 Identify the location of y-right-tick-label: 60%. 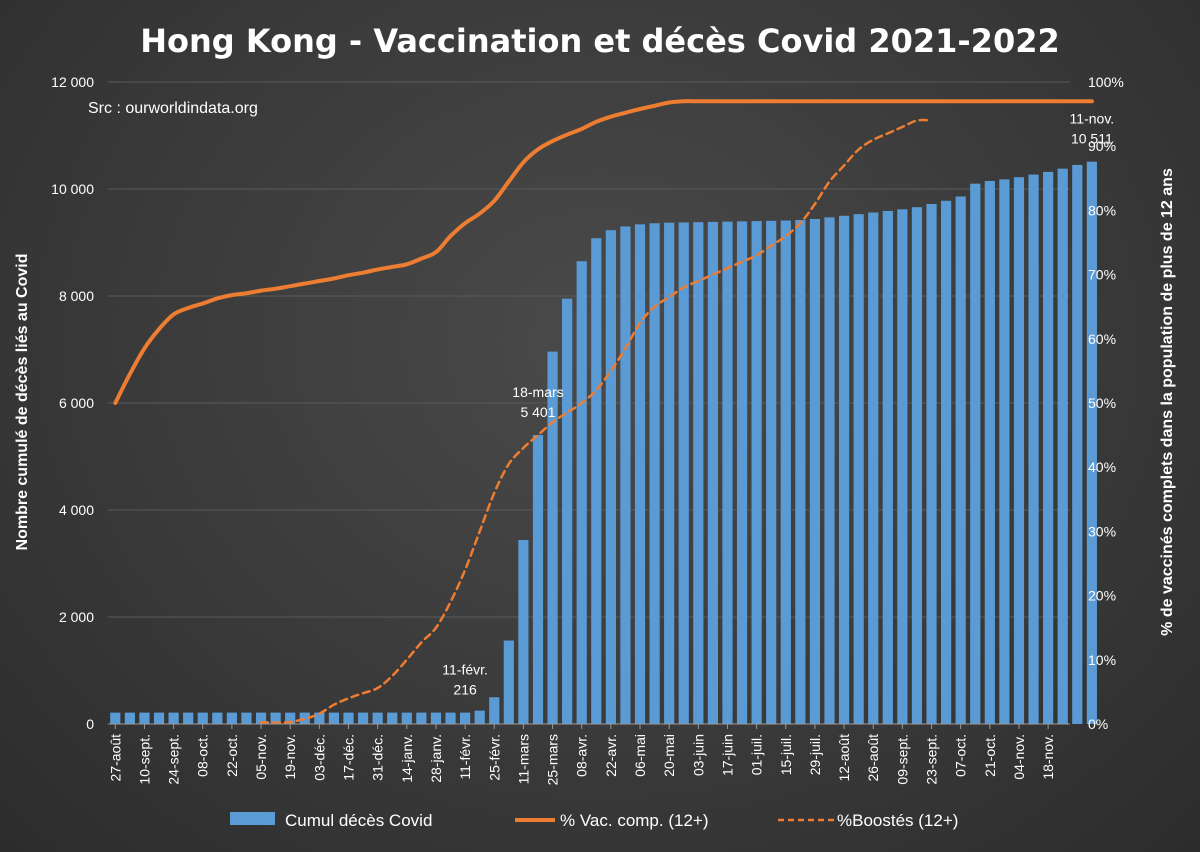
(1102, 339).